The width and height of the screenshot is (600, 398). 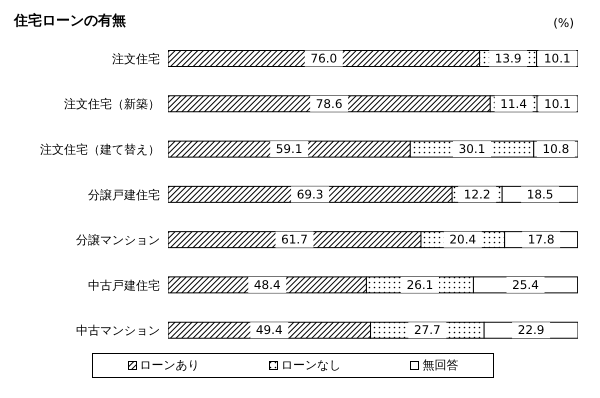 I want to click on chart-title: 住宅ローンの有無, so click(x=70, y=21).